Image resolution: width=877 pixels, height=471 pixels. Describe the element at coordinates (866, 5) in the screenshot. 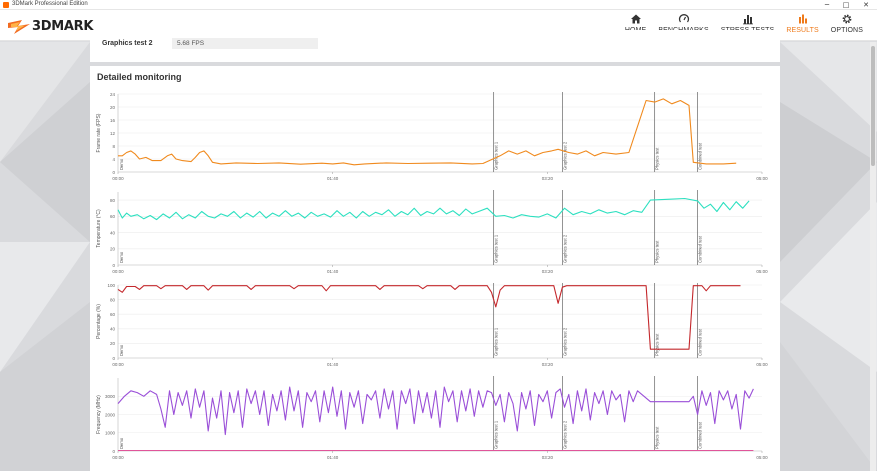

I see `close-button: ✕` at that location.